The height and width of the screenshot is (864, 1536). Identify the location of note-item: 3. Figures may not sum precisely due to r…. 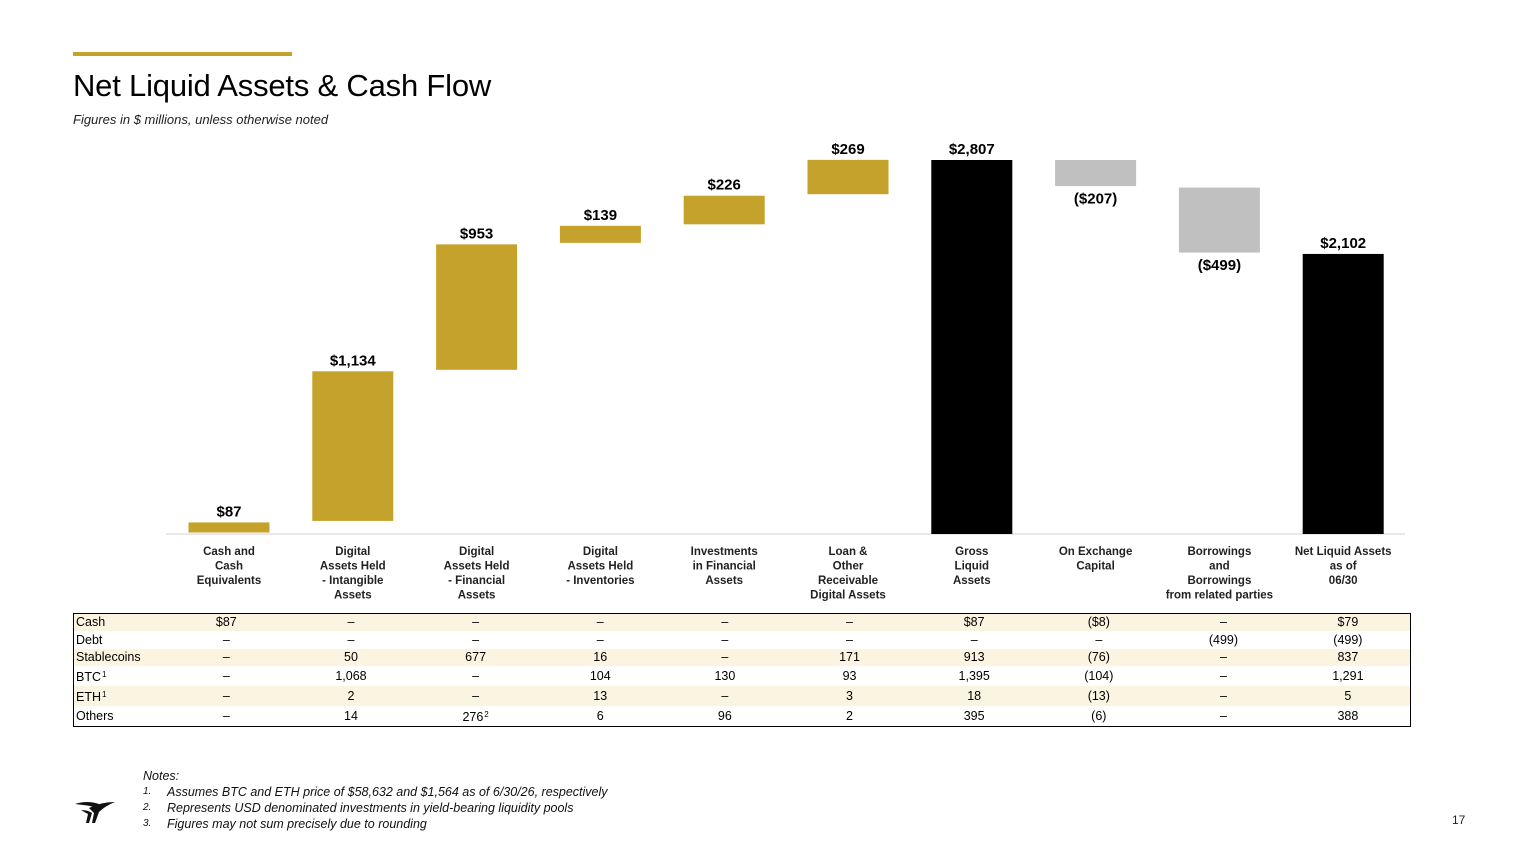
(285, 824).